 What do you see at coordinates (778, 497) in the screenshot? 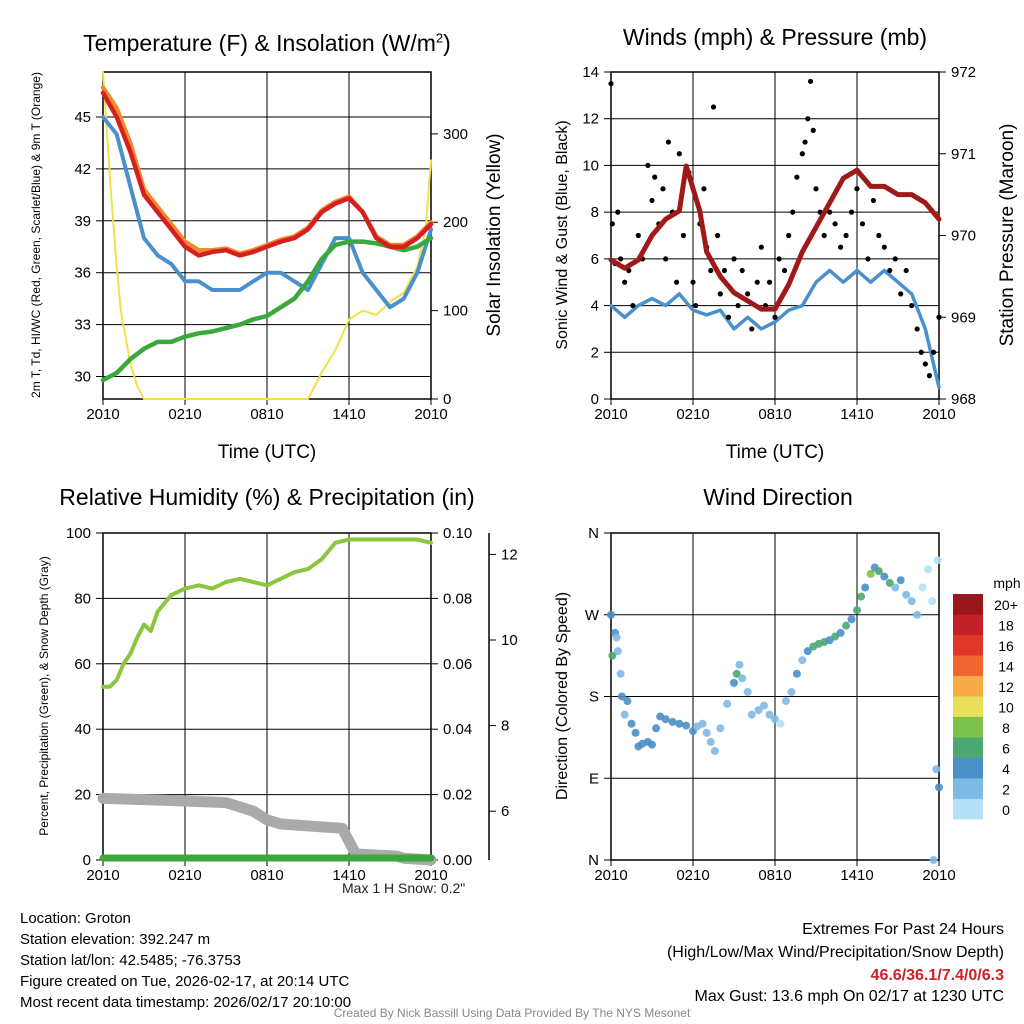
I see `dir-panel-title: Wind Direction` at bounding box center [778, 497].